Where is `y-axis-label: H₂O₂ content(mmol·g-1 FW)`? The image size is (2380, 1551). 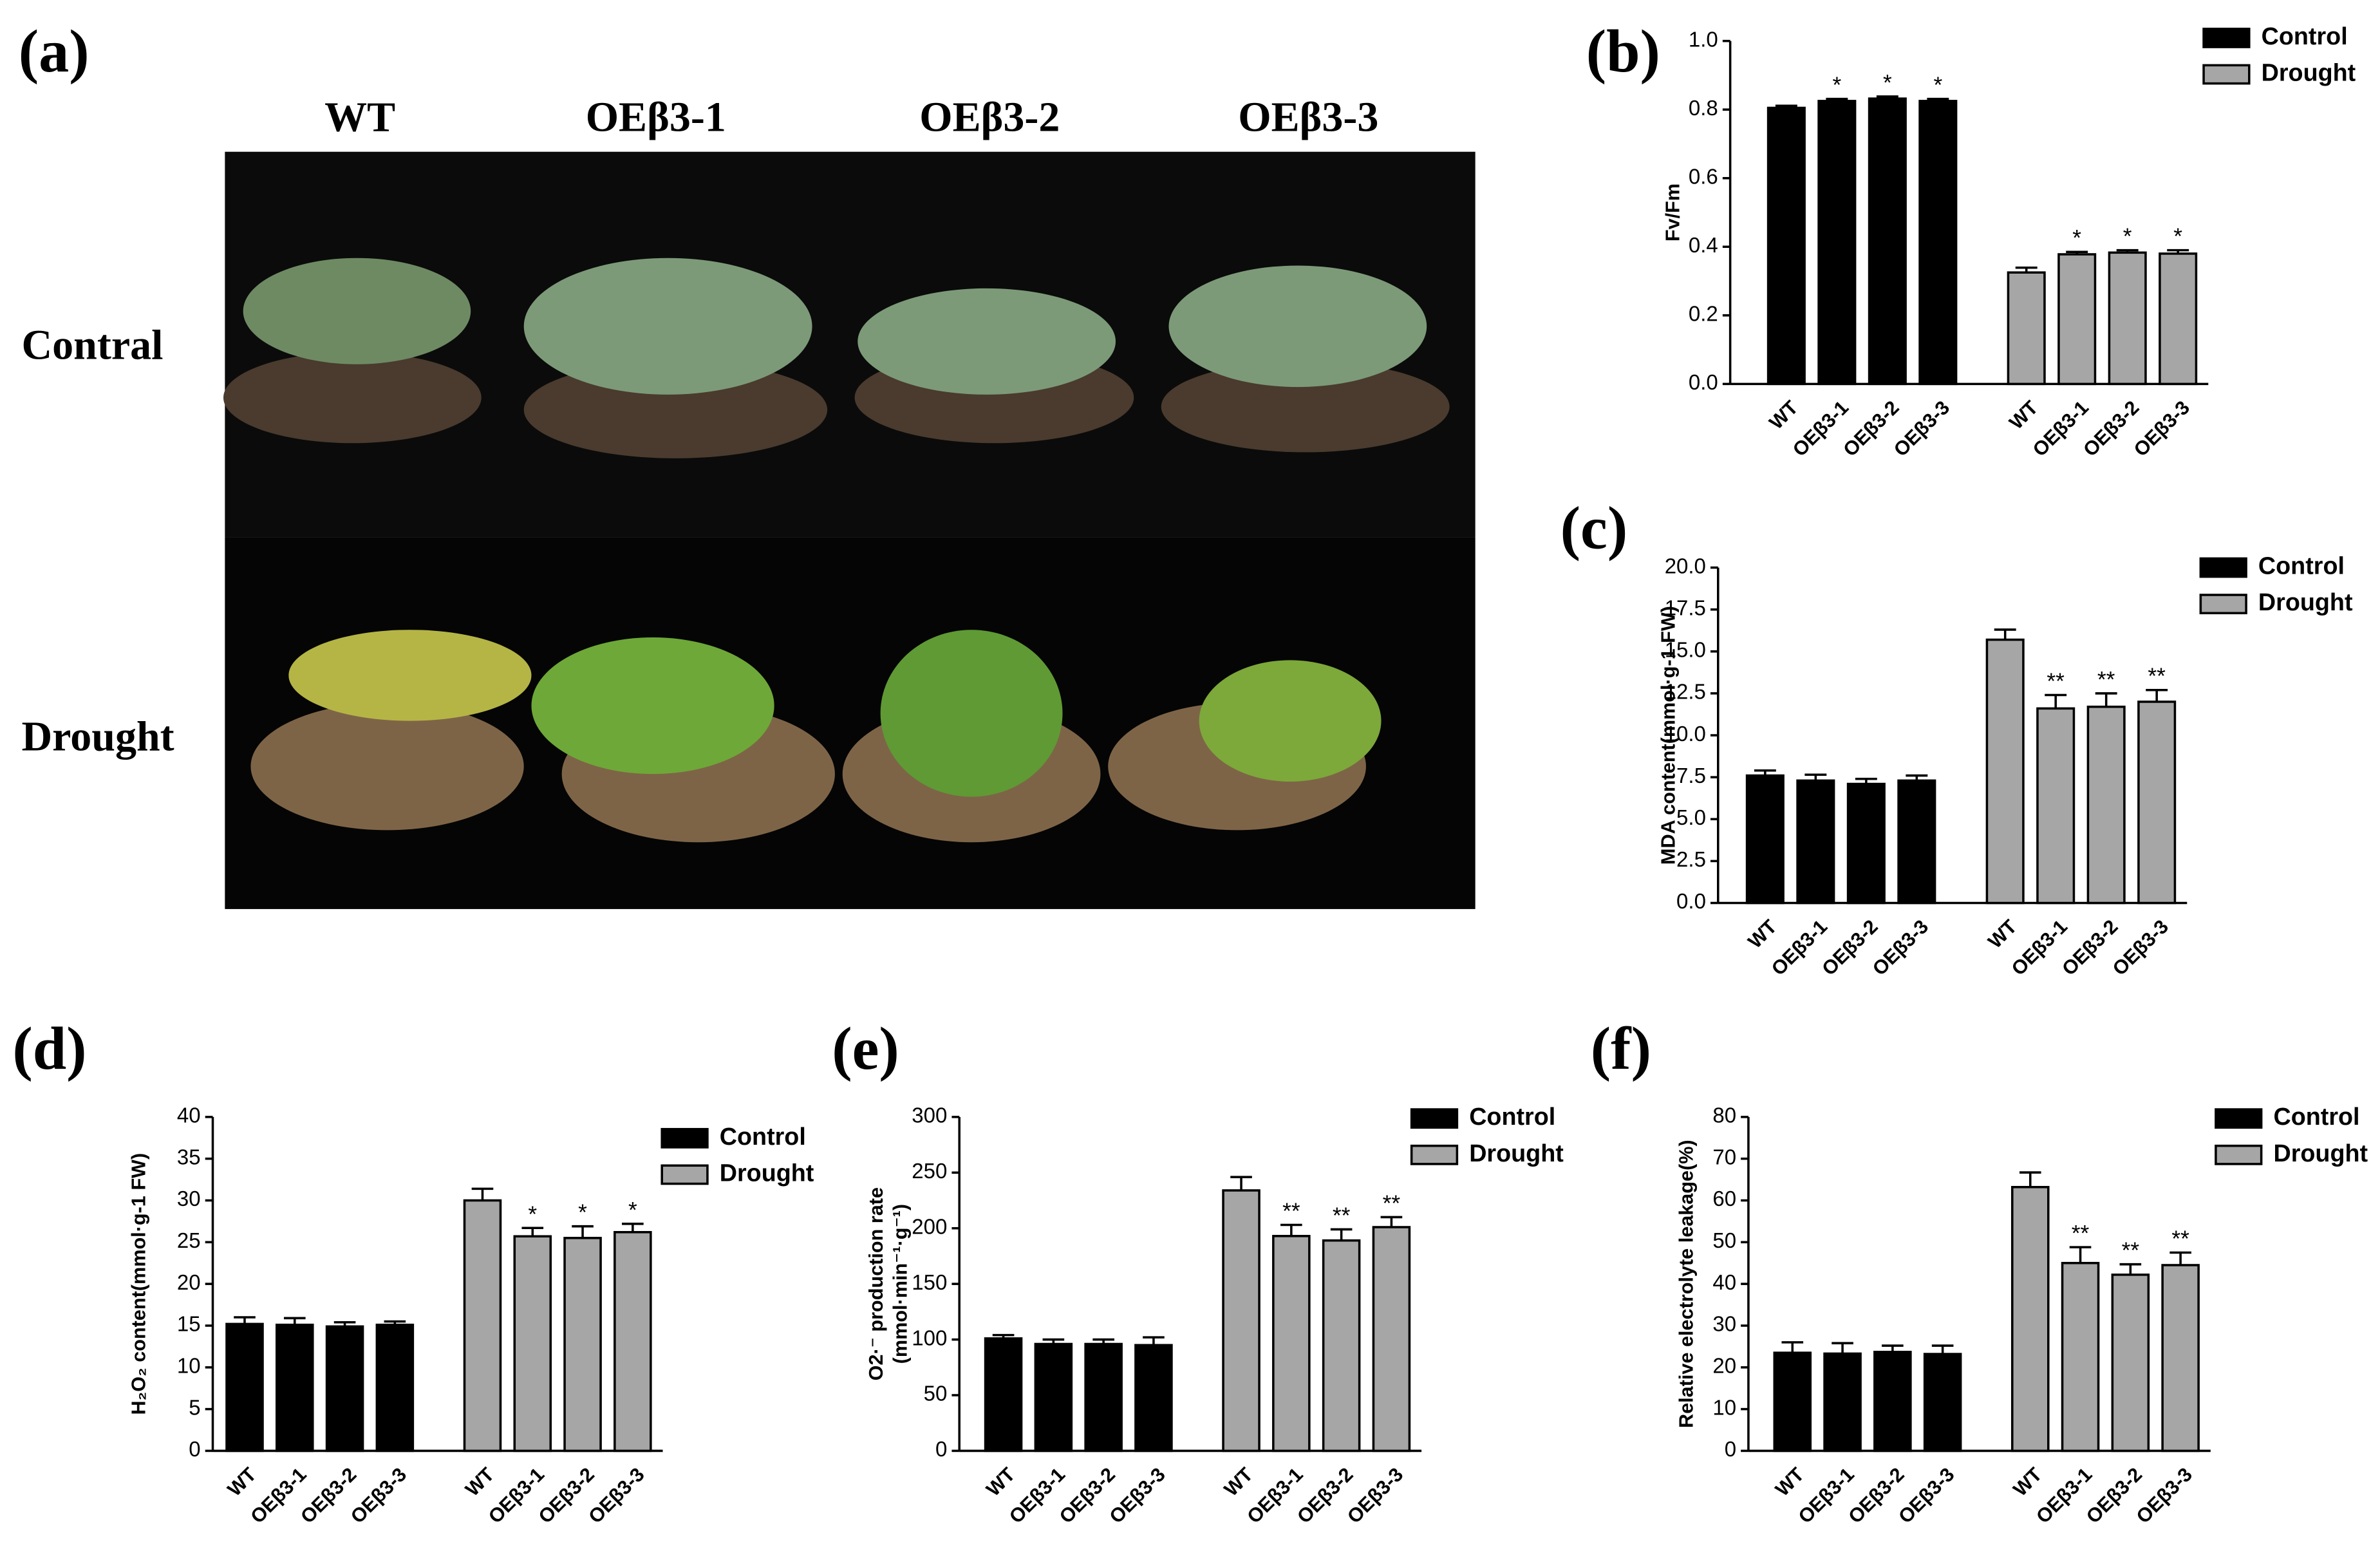
y-axis-label: H₂O₂ content(mmol·g-1 FW) is located at coordinates (138, 1284).